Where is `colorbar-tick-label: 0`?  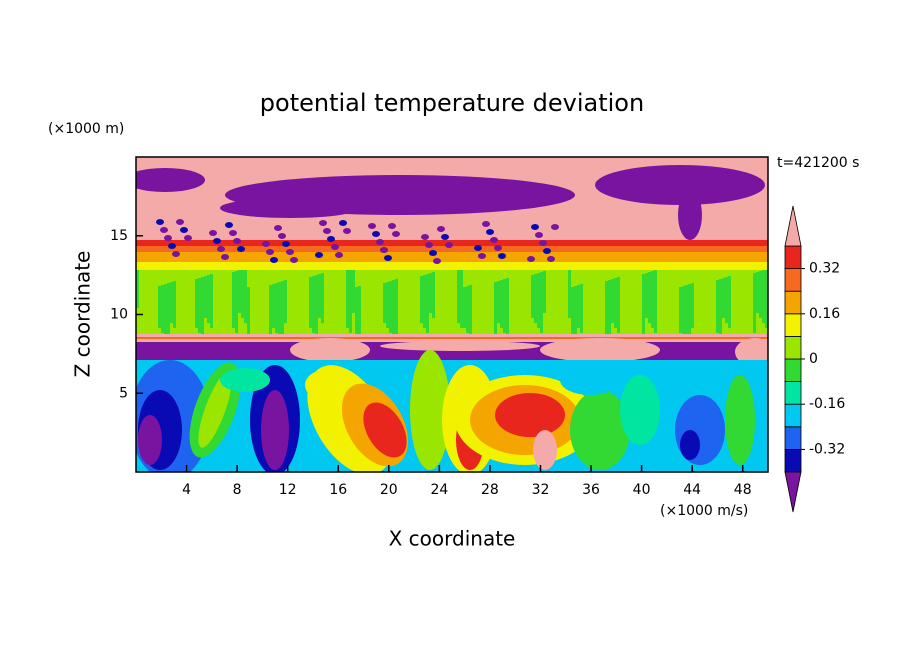
colorbar-tick-label: 0 is located at coordinates (813, 359).